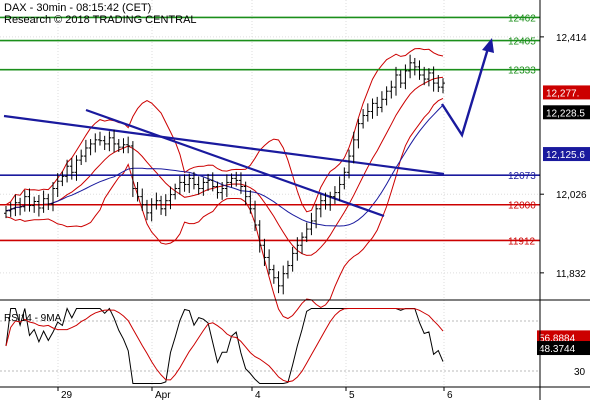 The height and width of the screenshot is (400, 590). I want to click on price-badge-label: 12,277., so click(562, 93).